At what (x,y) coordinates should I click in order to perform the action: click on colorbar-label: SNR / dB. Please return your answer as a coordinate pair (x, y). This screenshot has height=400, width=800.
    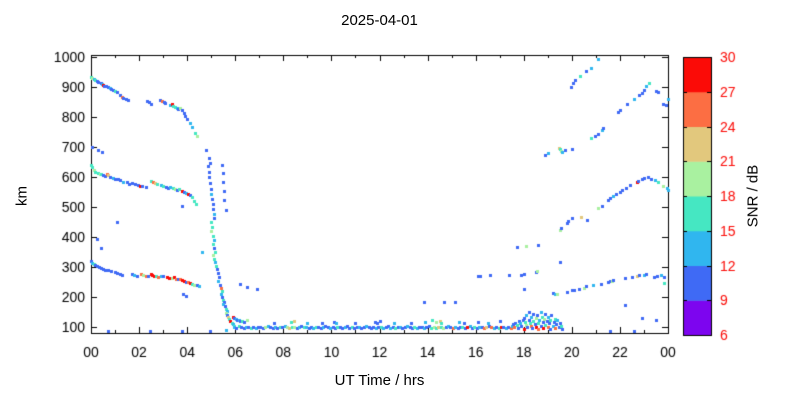
    Looking at the image, I should click on (753, 196).